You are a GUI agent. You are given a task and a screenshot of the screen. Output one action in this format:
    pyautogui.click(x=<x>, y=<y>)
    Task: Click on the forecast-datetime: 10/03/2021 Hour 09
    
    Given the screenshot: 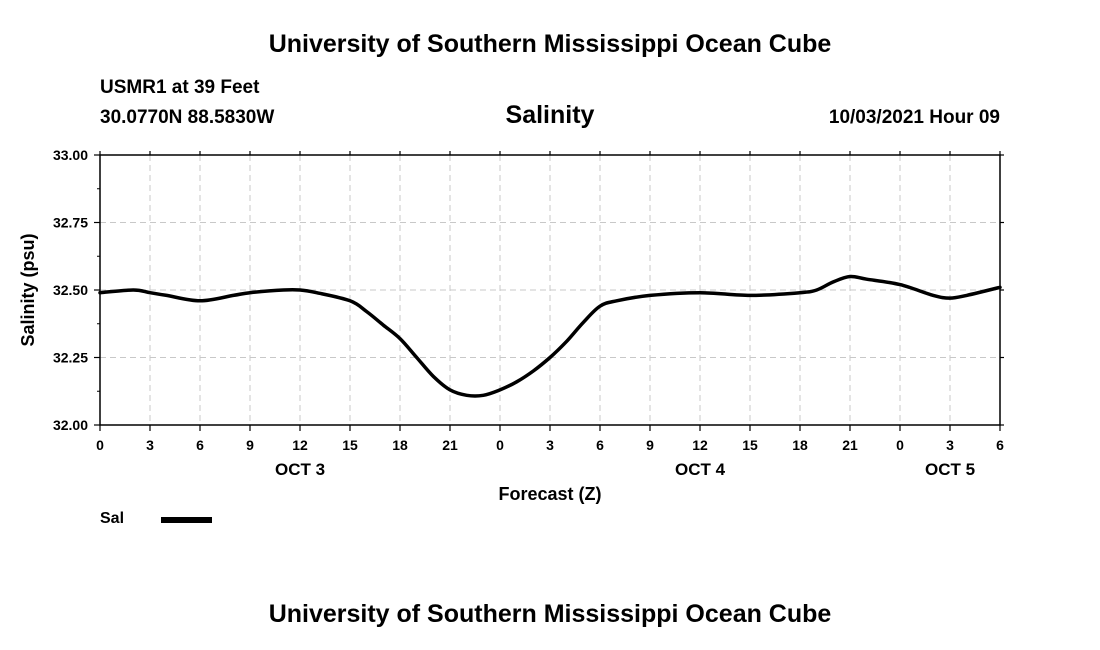 What is the action you would take?
    pyautogui.click(x=914, y=117)
    